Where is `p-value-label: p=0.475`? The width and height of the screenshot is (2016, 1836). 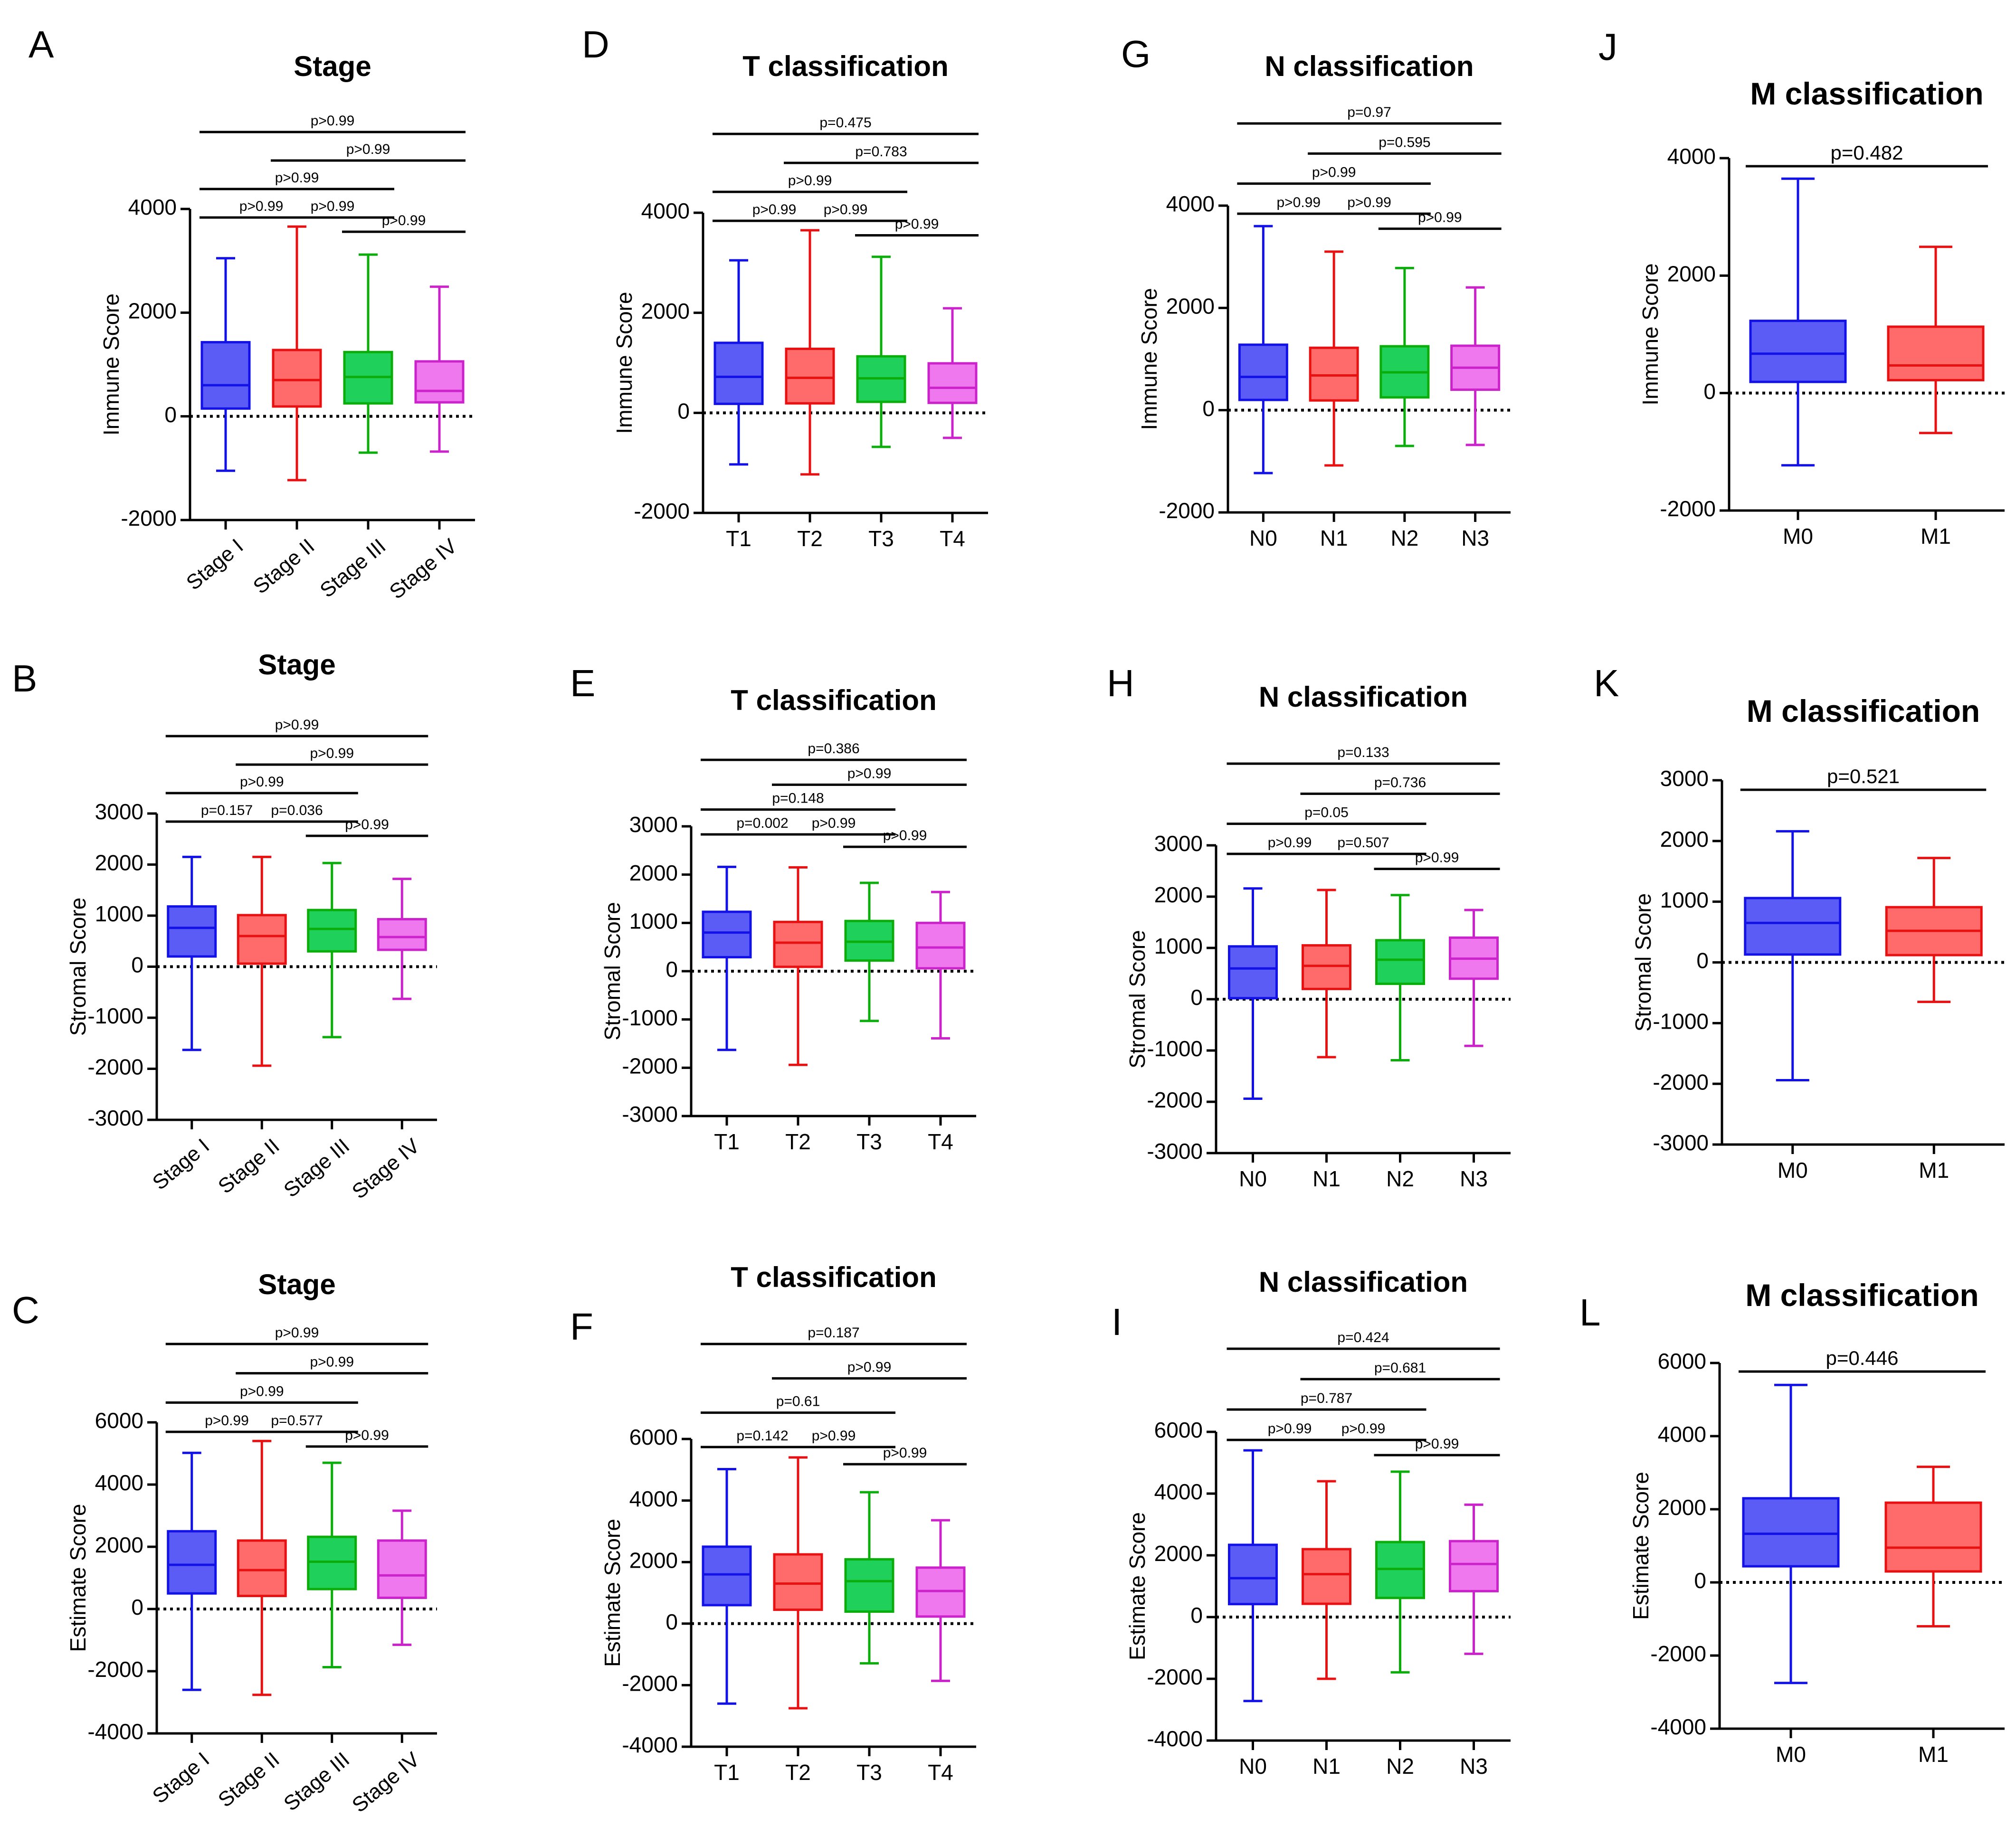 p-value-label: p=0.475 is located at coordinates (845, 123).